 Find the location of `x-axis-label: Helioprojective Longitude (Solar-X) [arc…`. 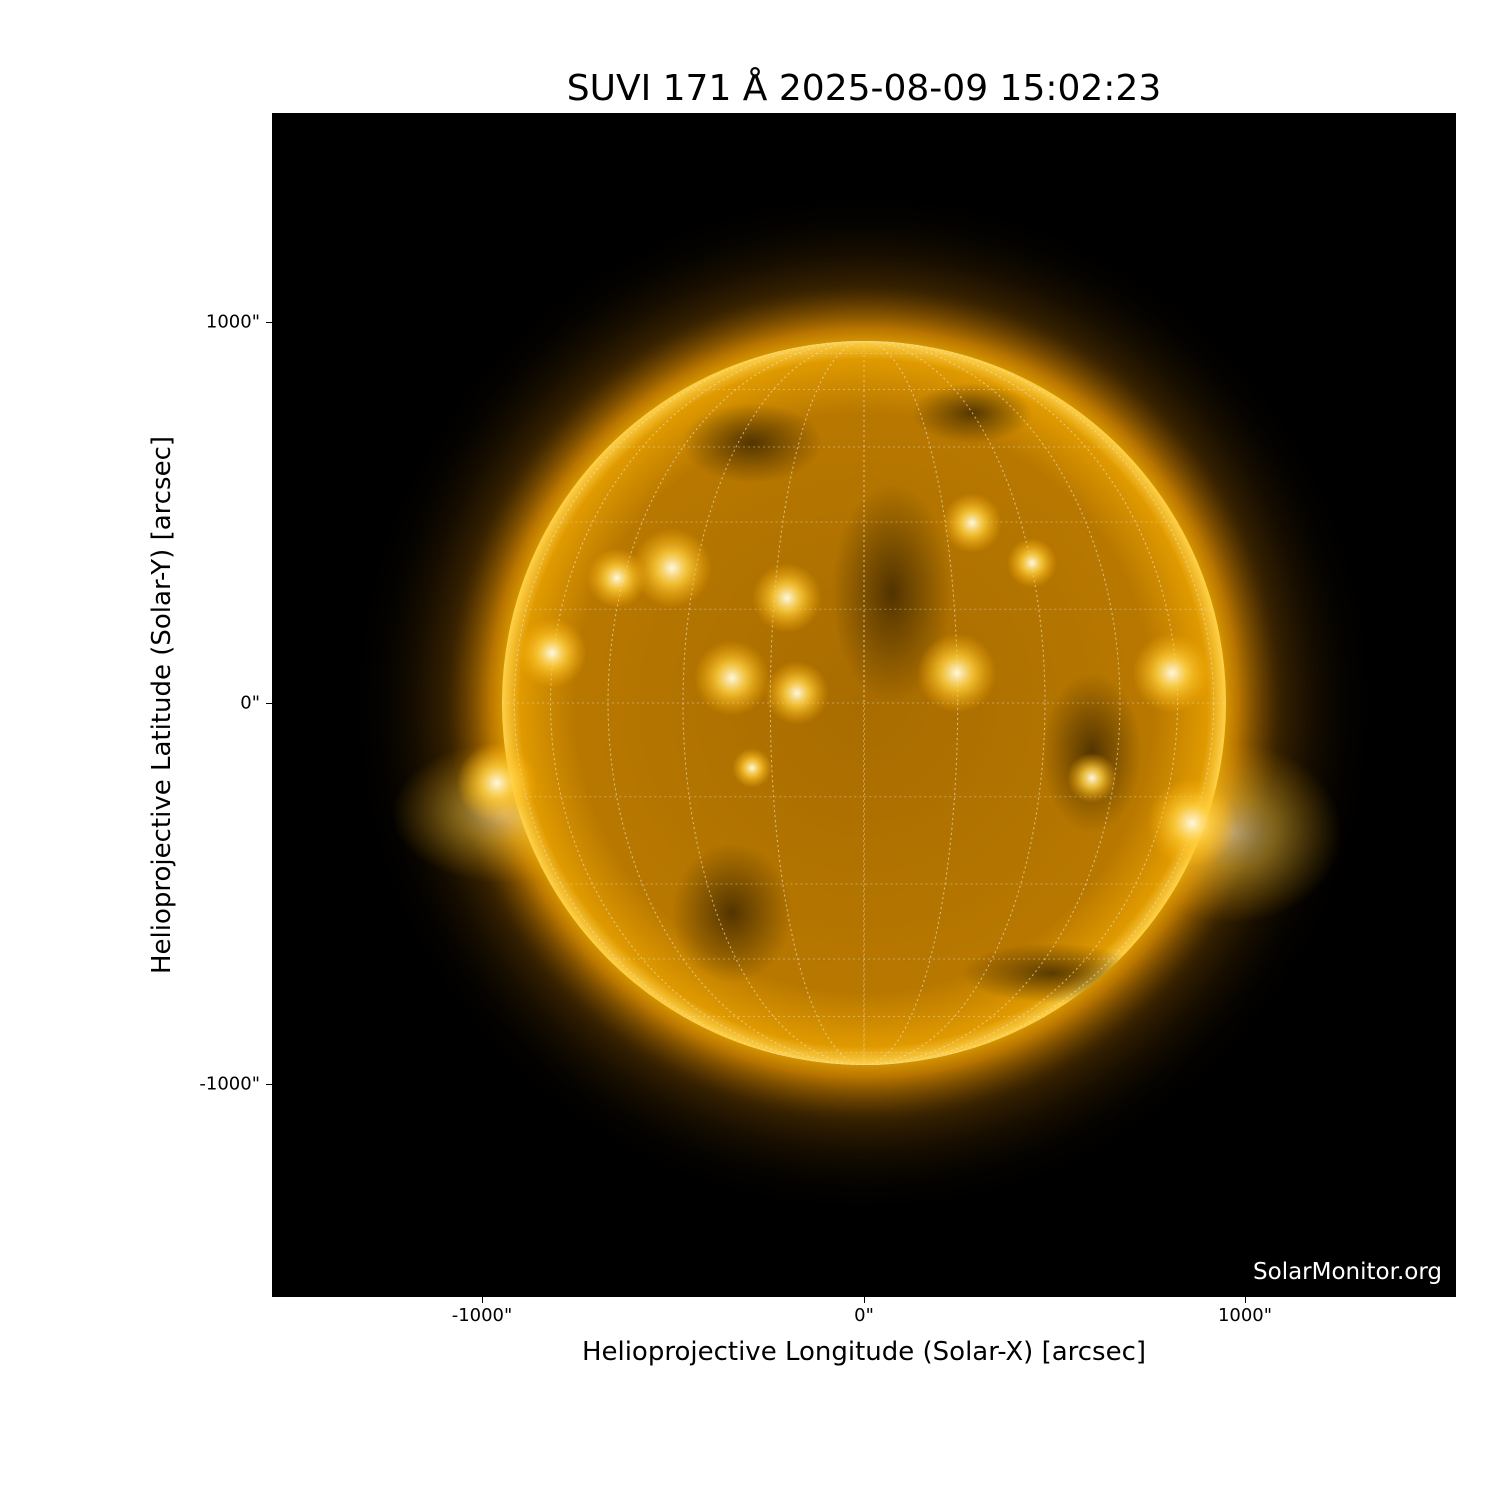

x-axis-label: Helioprojective Longitude (Solar-X) [arc… is located at coordinates (864, 1352).